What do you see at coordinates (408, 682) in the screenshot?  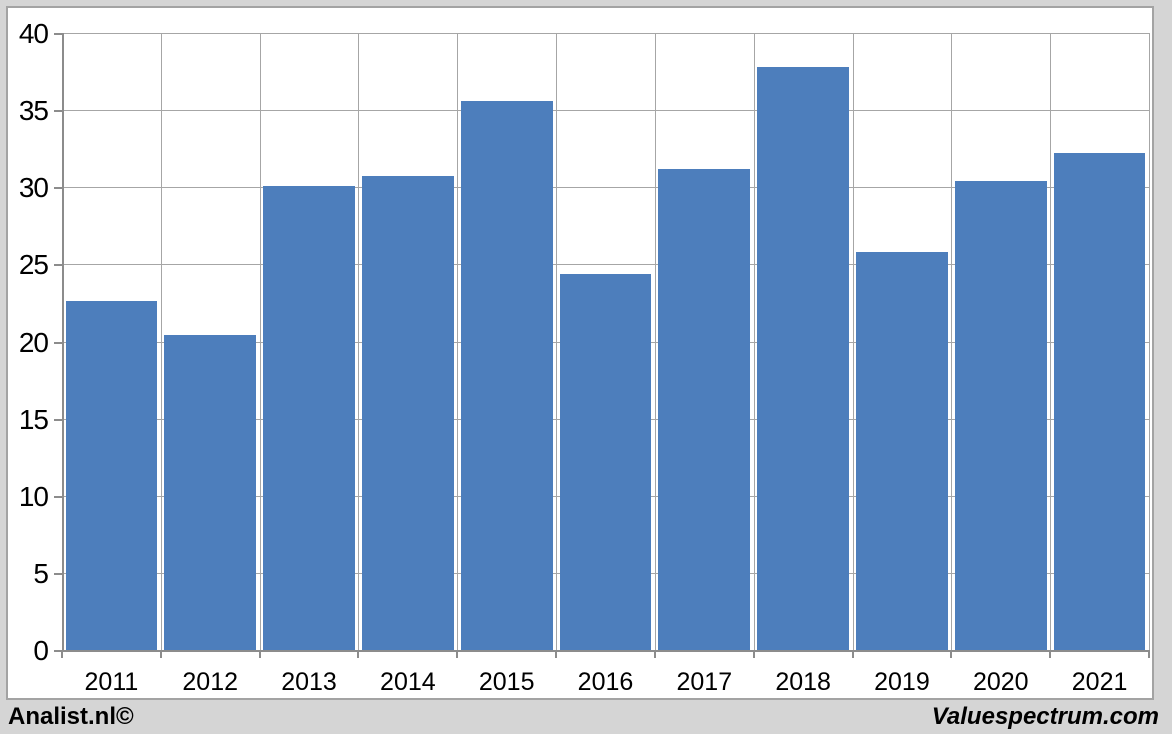 I see `x-axis-label: 2014` at bounding box center [408, 682].